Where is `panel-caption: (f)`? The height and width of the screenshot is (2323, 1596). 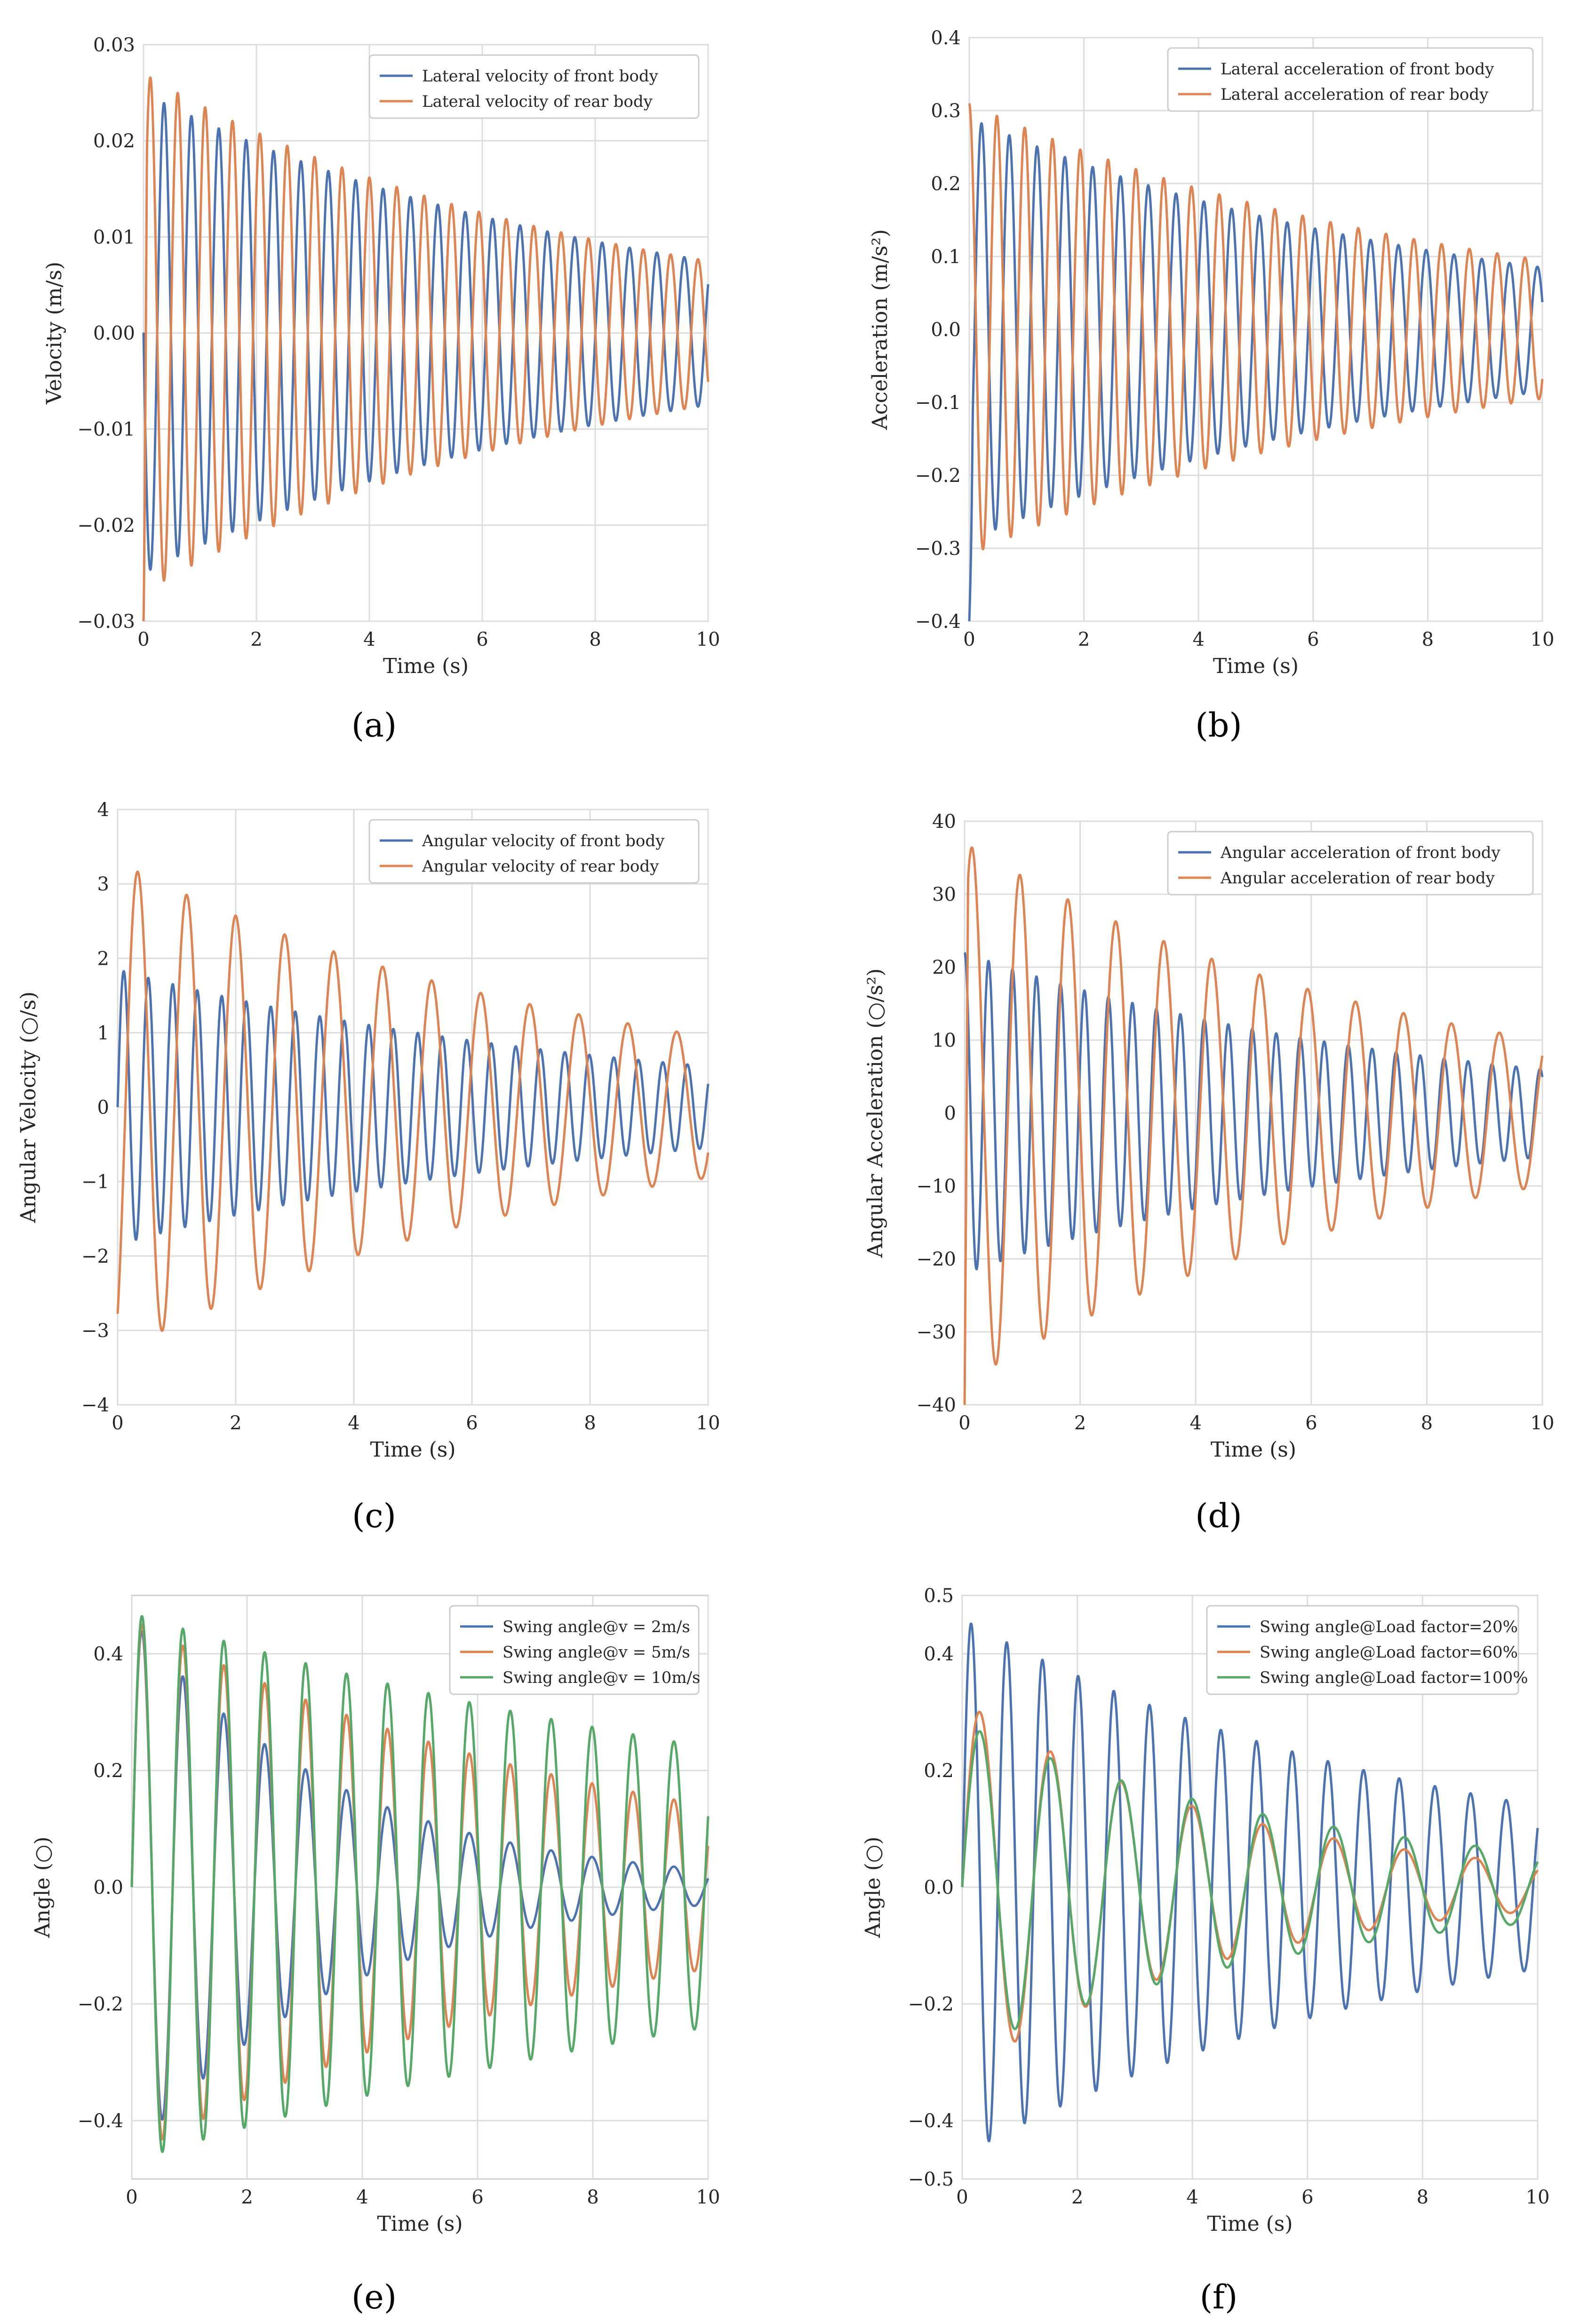 panel-caption: (f) is located at coordinates (1219, 2297).